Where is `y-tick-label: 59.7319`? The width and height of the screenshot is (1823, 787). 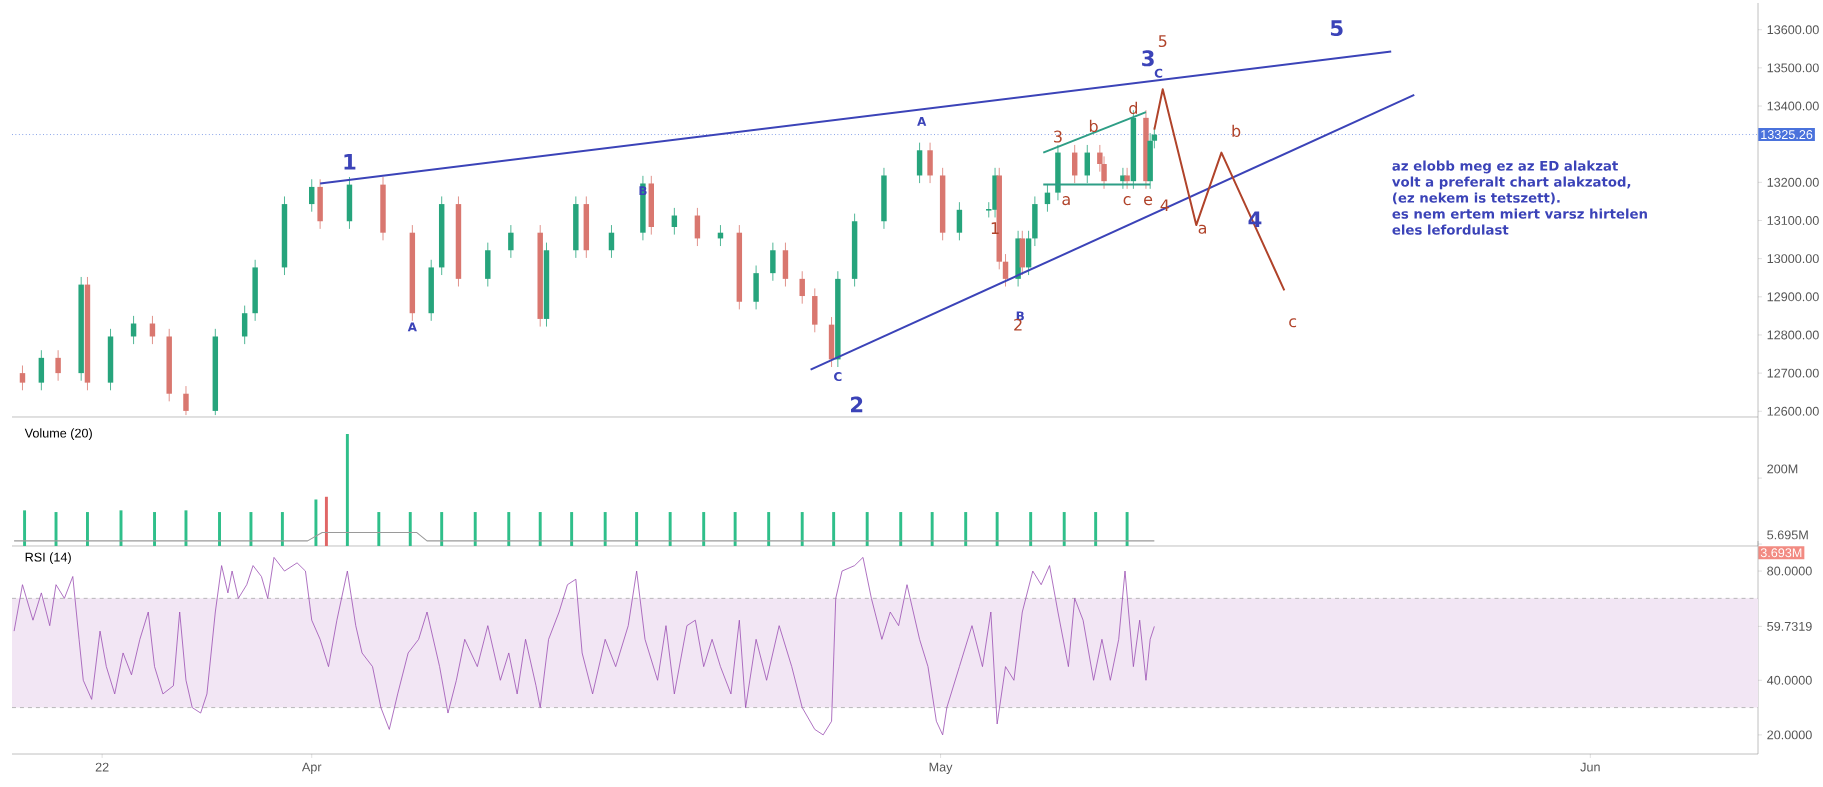
y-tick-label: 59.7319 is located at coordinates (1789, 626).